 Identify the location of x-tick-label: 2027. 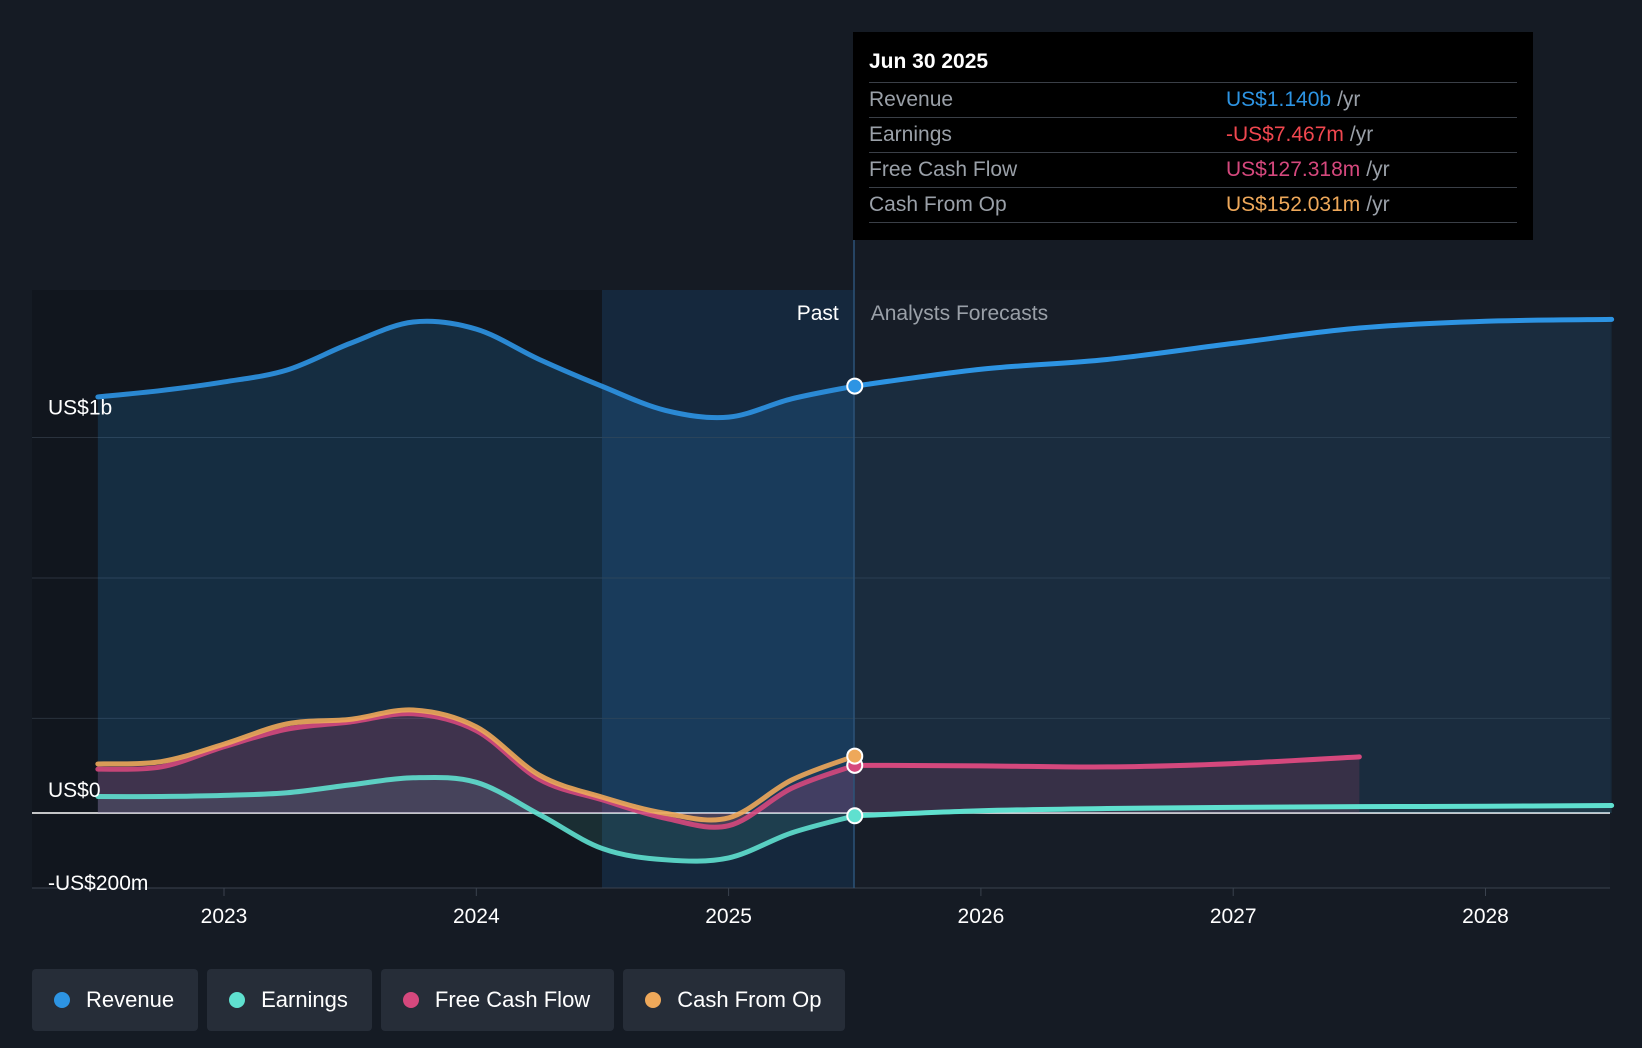
(1233, 916).